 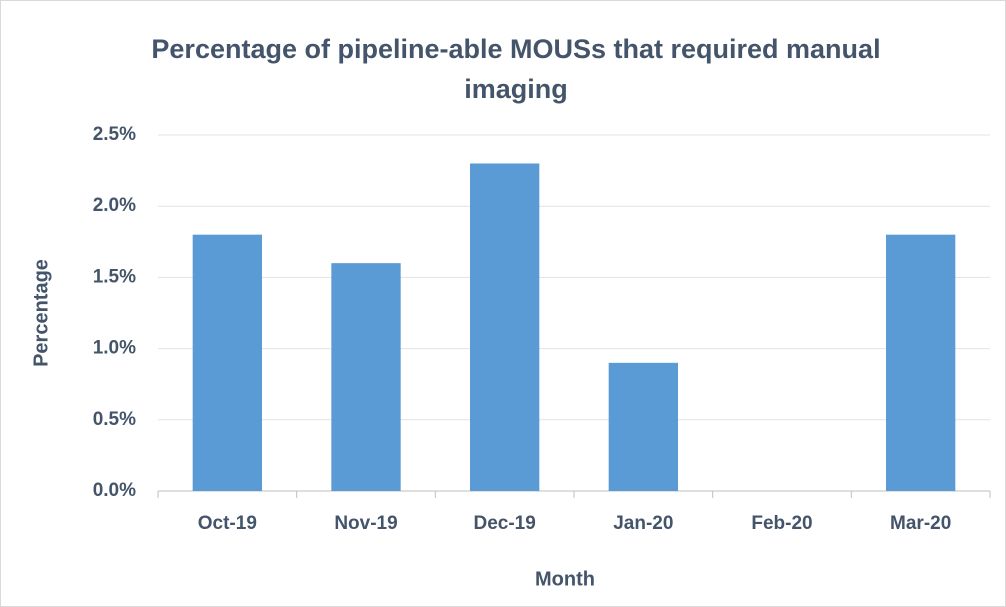 I want to click on y-tick-label: 0.5%, so click(x=114, y=419).